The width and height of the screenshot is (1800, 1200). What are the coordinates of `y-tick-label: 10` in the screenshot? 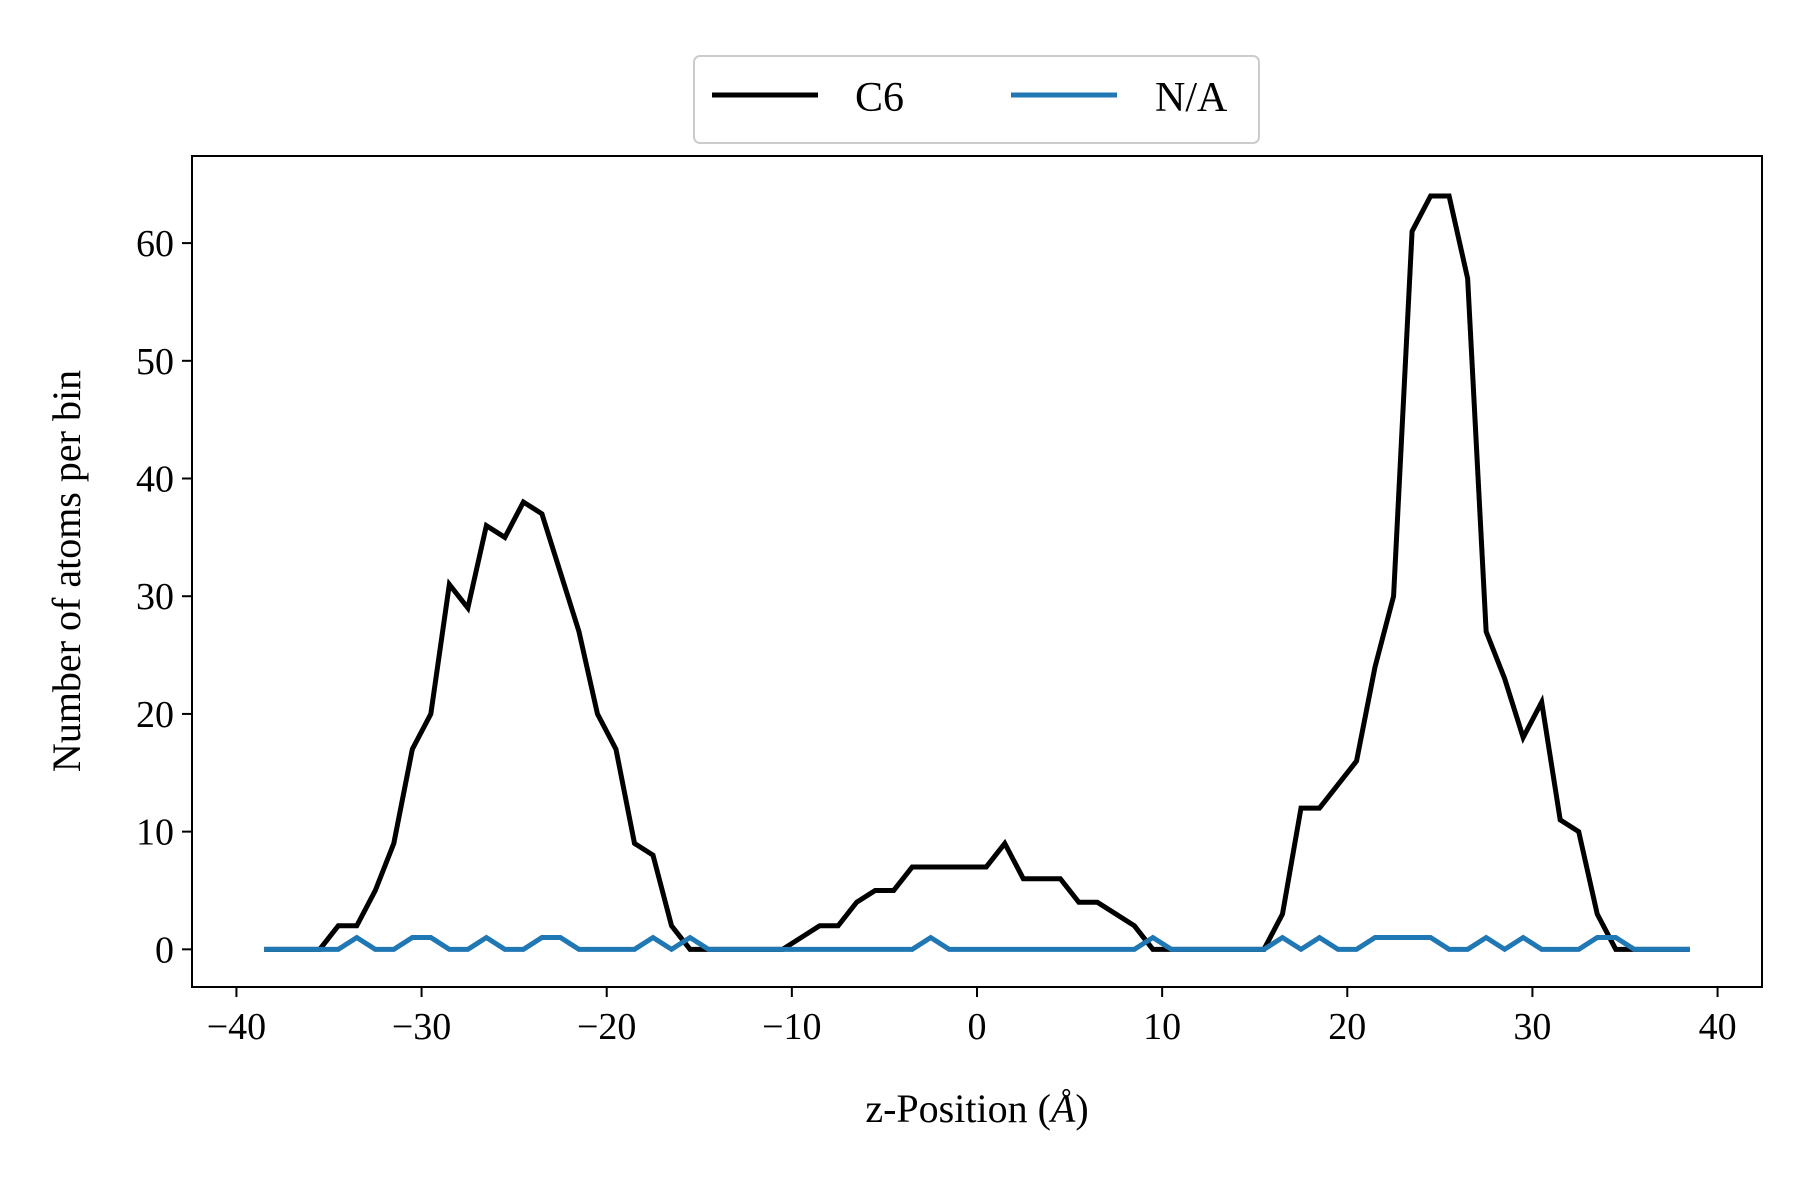 It's located at (155, 833).